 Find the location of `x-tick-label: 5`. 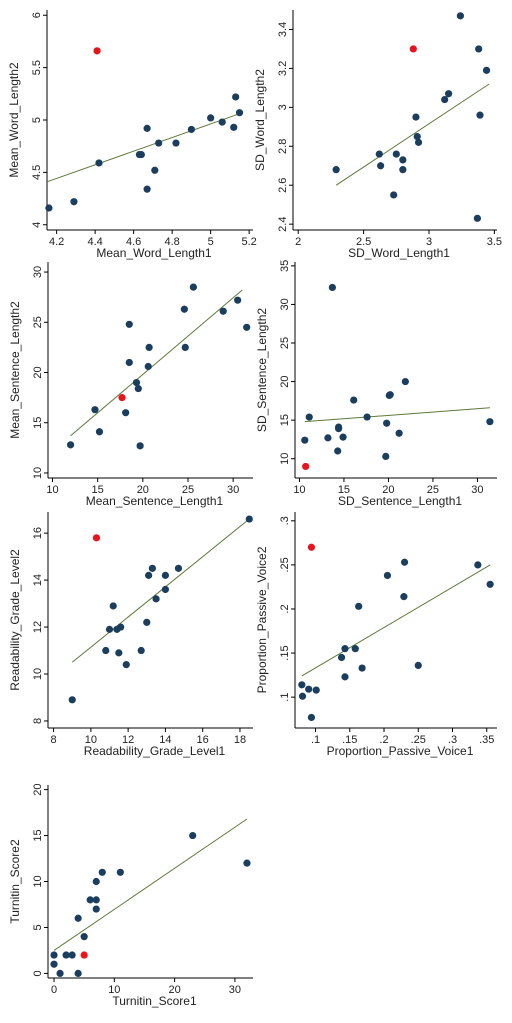

x-tick-label: 5 is located at coordinates (211, 242).